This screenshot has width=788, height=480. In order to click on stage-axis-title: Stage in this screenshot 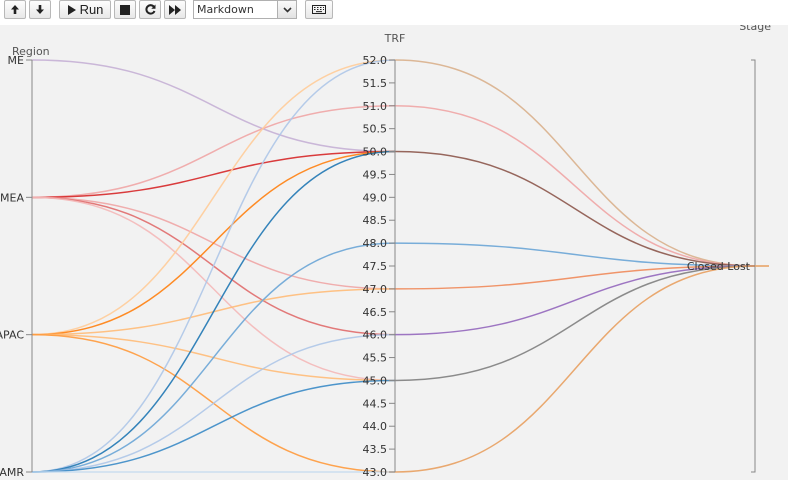, I will do `click(755, 29)`.